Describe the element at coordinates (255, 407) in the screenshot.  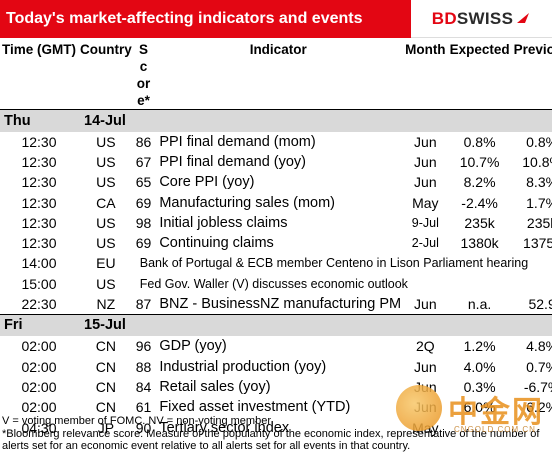
I see `cell-indicator: Fixed asset investment (YTD)` at that location.